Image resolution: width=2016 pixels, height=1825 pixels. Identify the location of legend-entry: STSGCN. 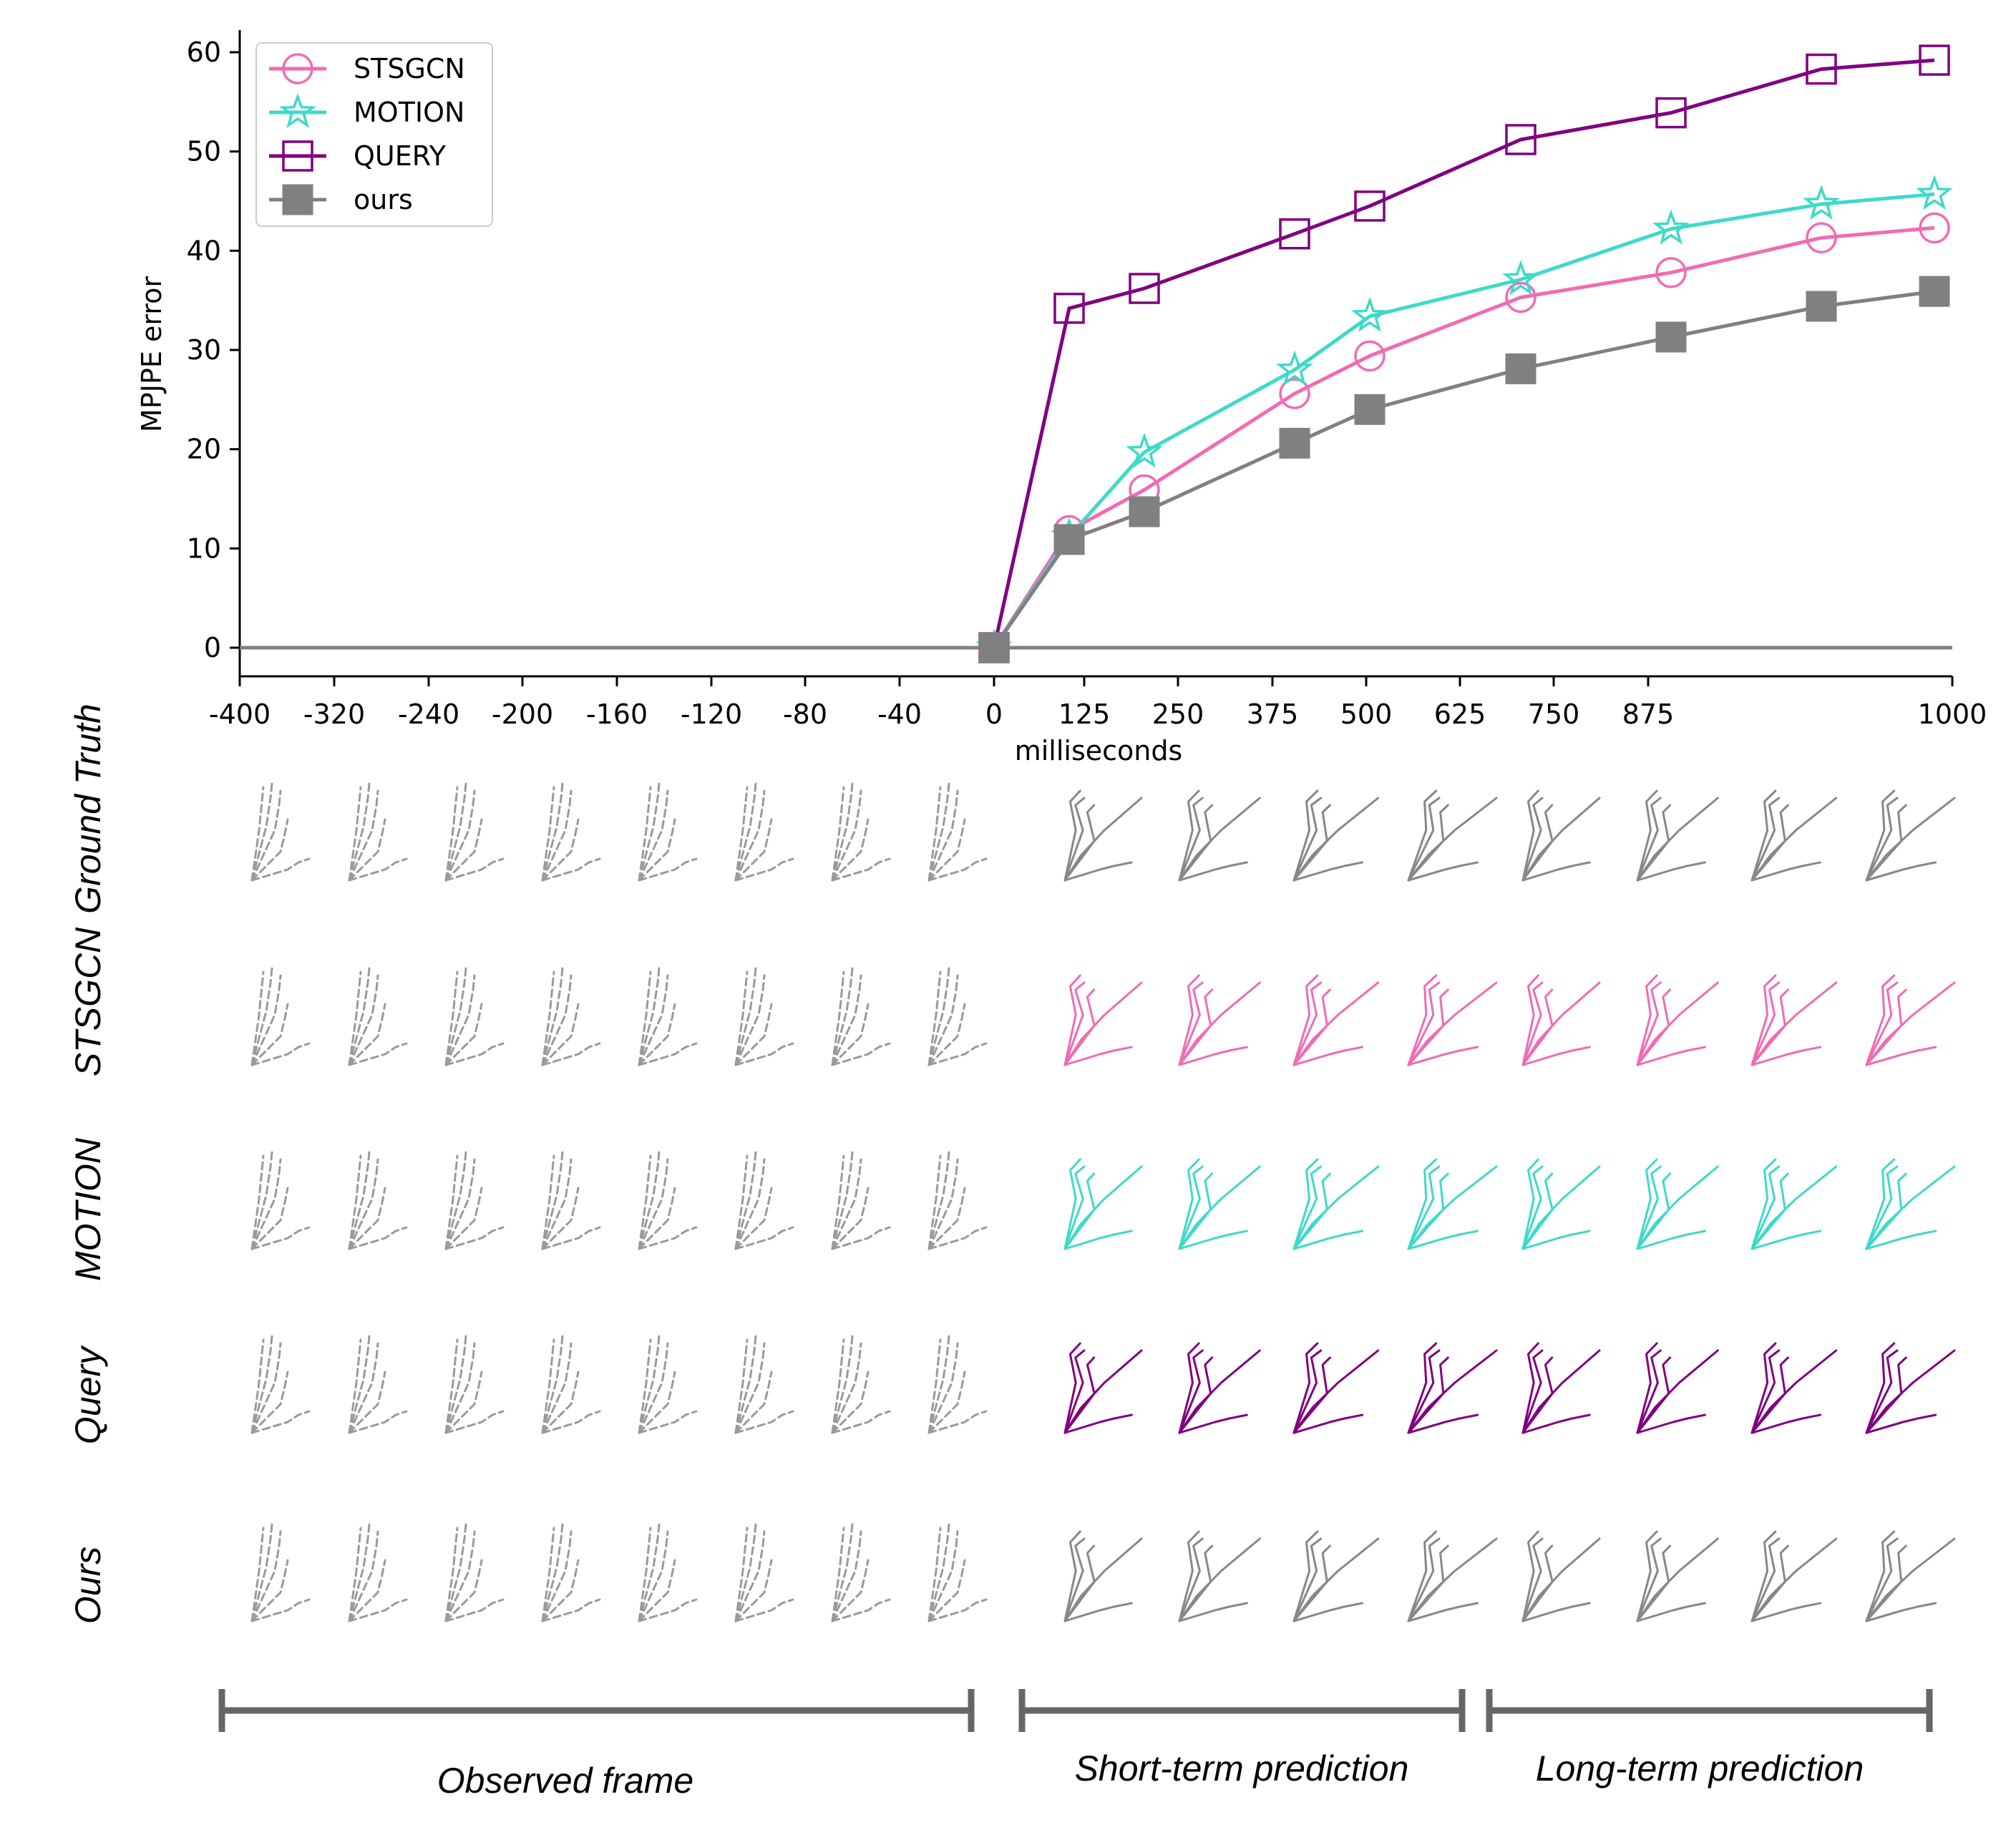
(367, 68).